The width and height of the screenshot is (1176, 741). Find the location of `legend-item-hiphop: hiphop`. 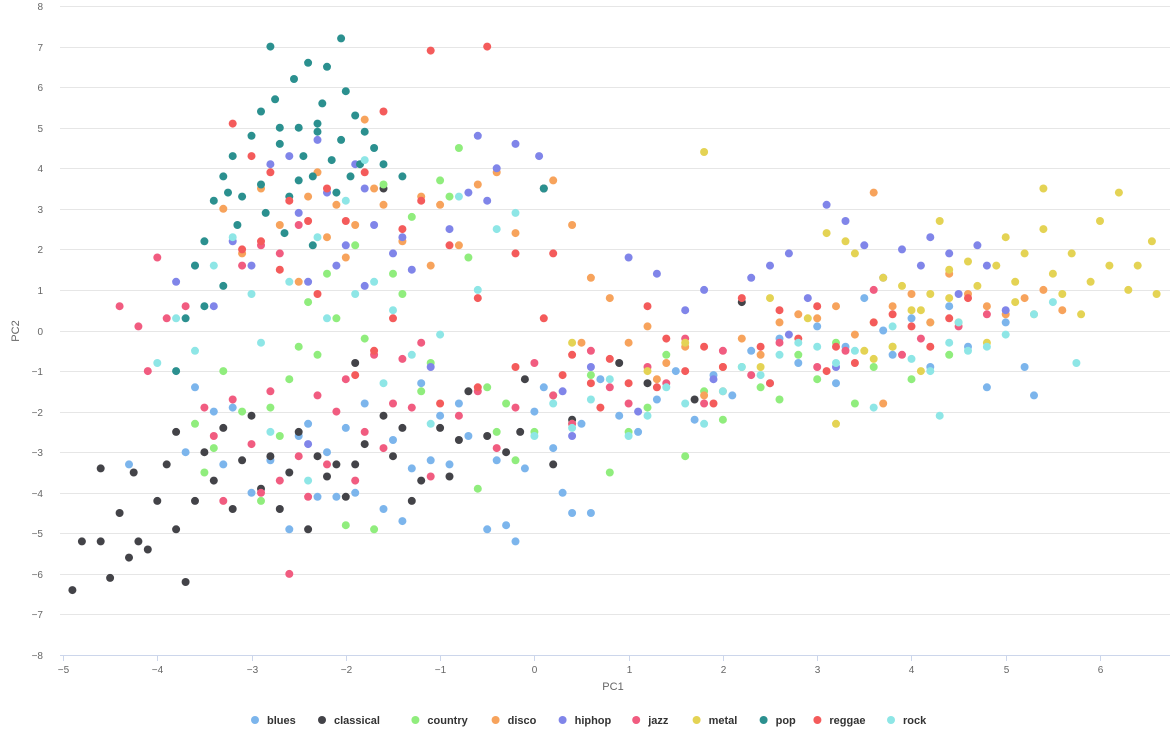

legend-item-hiphop: hiphop is located at coordinates (585, 721).